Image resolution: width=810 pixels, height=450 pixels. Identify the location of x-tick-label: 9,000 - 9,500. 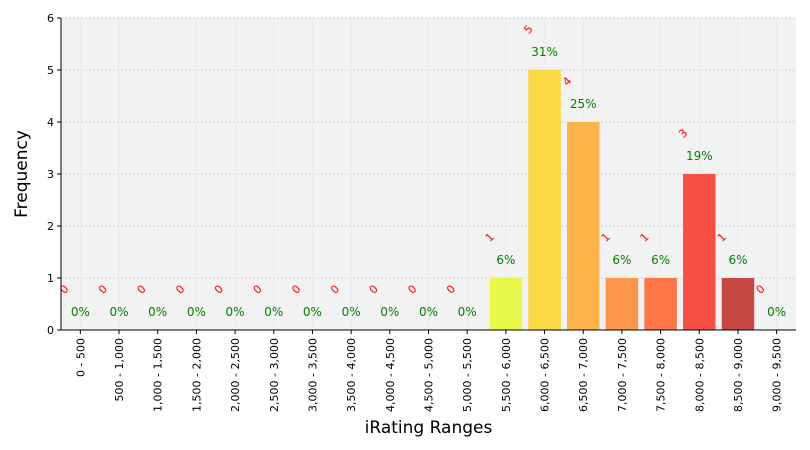
(777, 375).